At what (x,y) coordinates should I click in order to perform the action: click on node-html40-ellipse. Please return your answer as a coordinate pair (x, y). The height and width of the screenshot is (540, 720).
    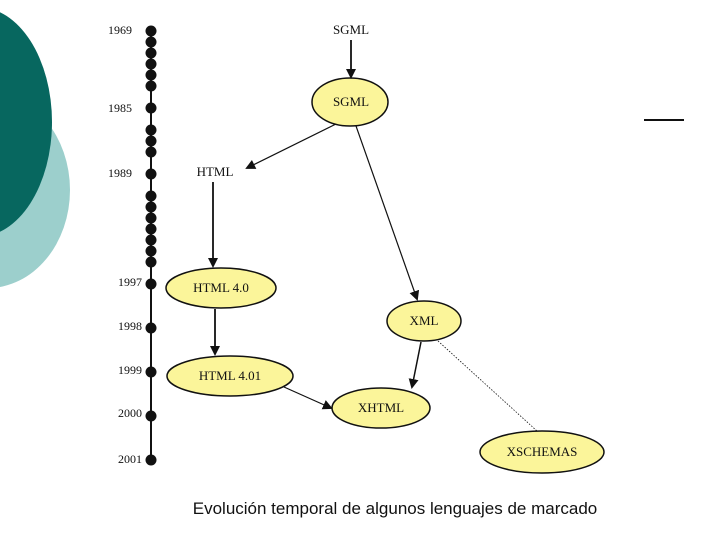
    Looking at the image, I should click on (221, 288).